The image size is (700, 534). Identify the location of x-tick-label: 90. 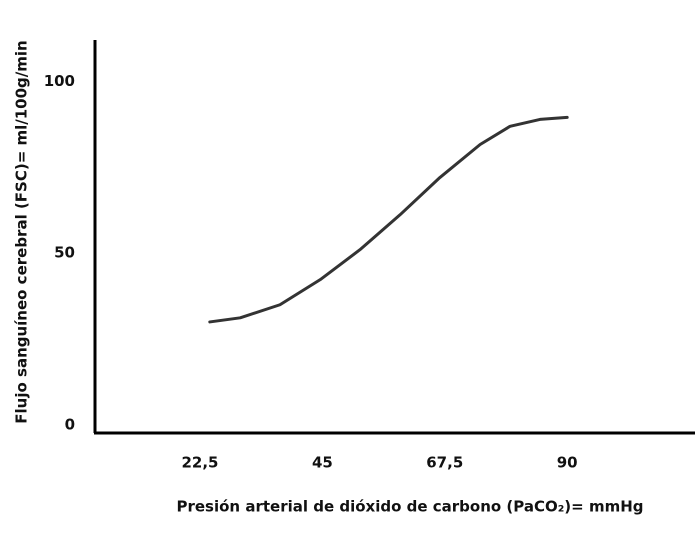
(567, 463).